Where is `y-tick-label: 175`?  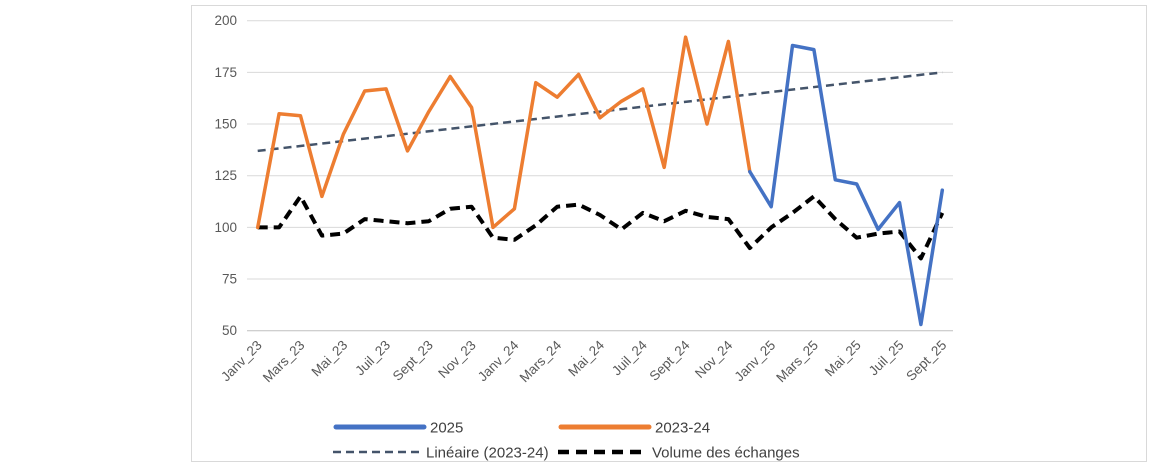 y-tick-label: 175 is located at coordinates (225, 72).